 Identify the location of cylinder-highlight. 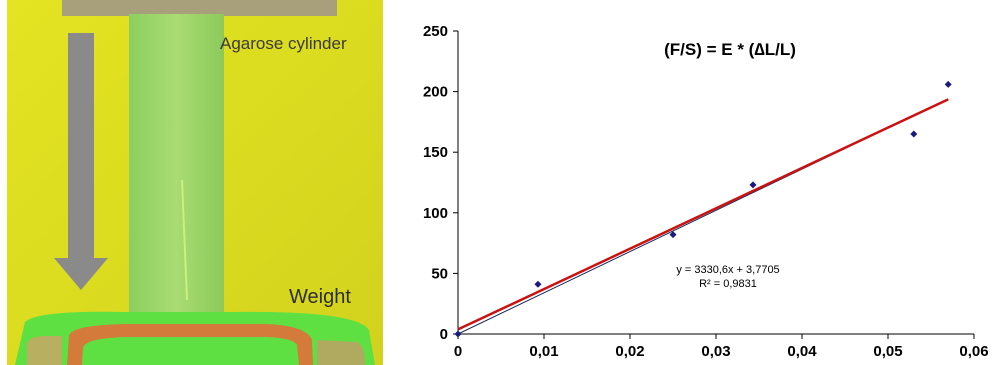
(184, 240).